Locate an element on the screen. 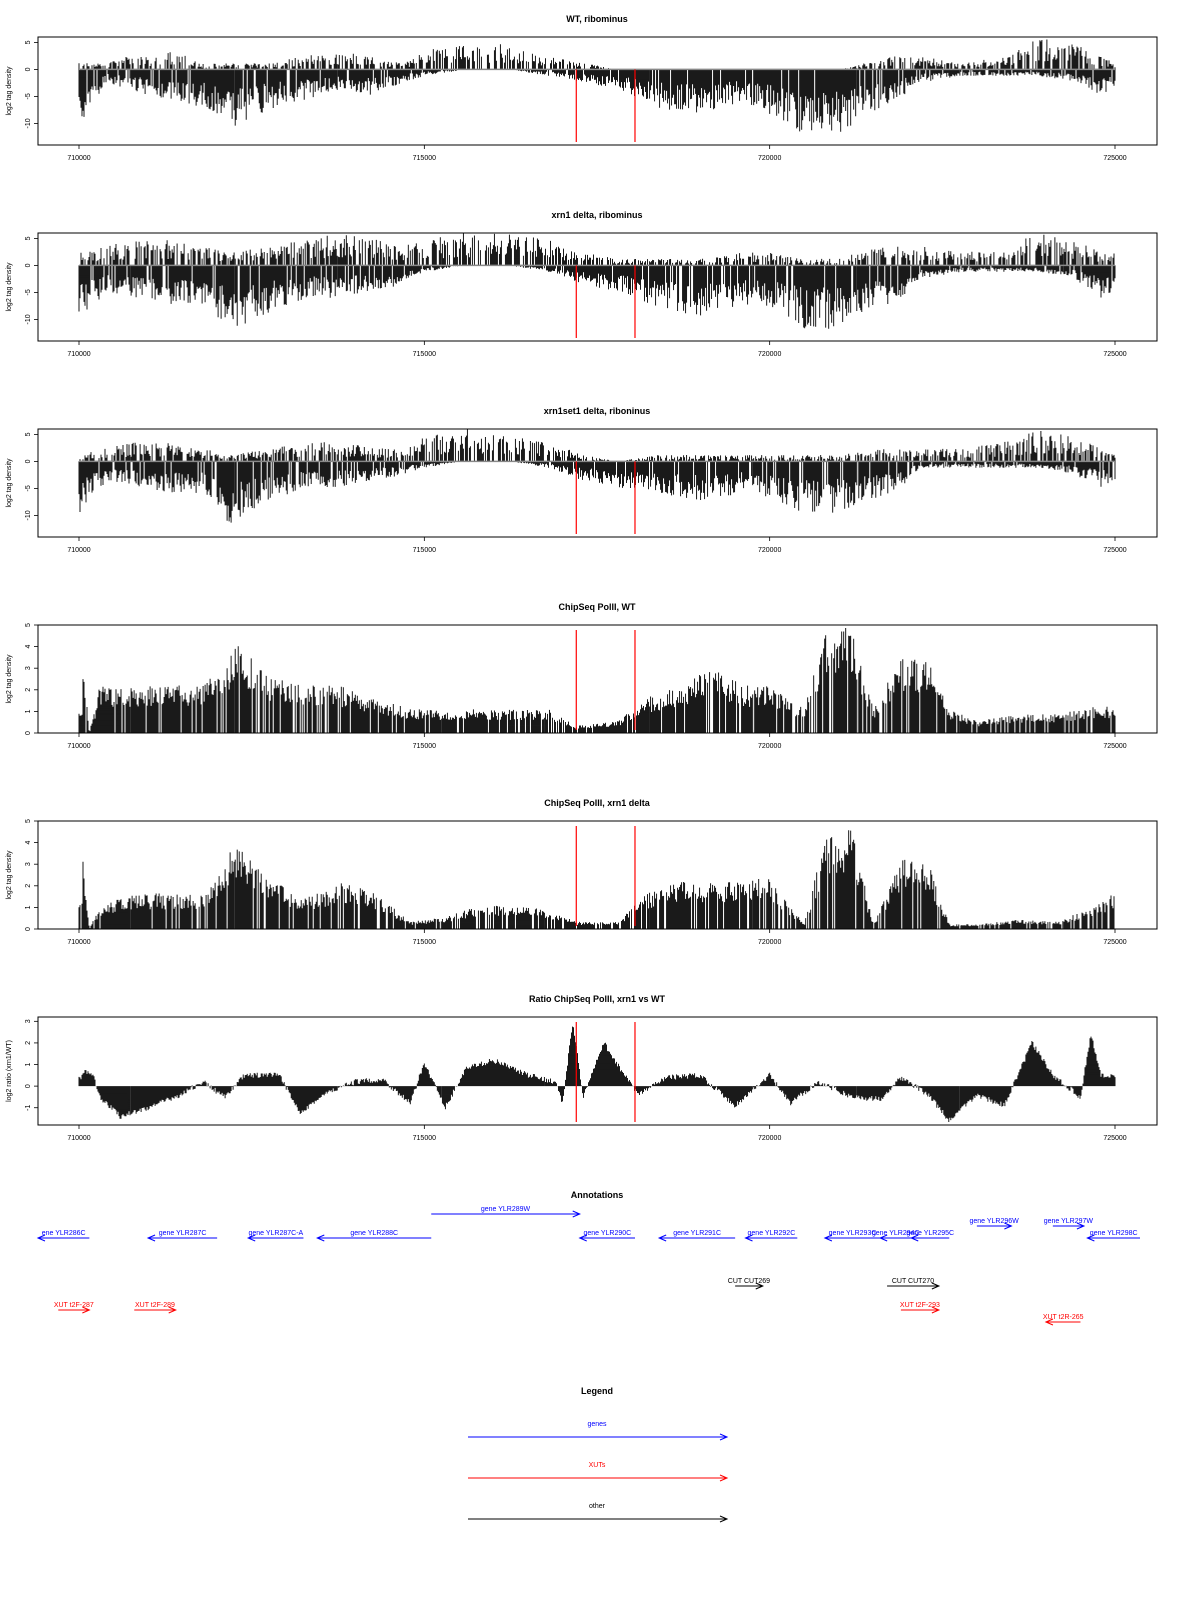  annotation-gene: gene YLR289W is located at coordinates (506, 1212).